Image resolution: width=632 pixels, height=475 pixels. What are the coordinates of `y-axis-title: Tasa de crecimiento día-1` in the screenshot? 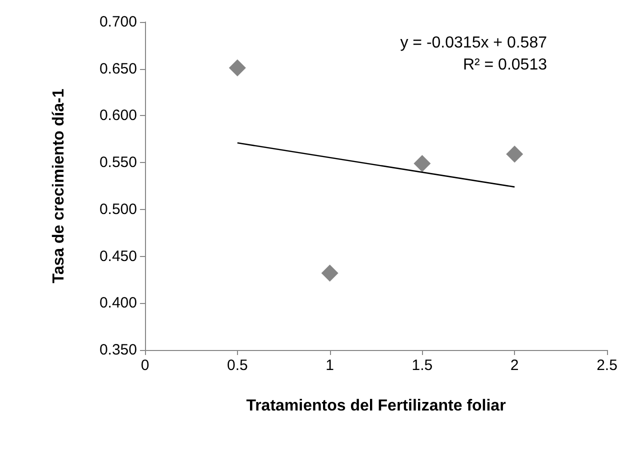 It's located at (59, 186).